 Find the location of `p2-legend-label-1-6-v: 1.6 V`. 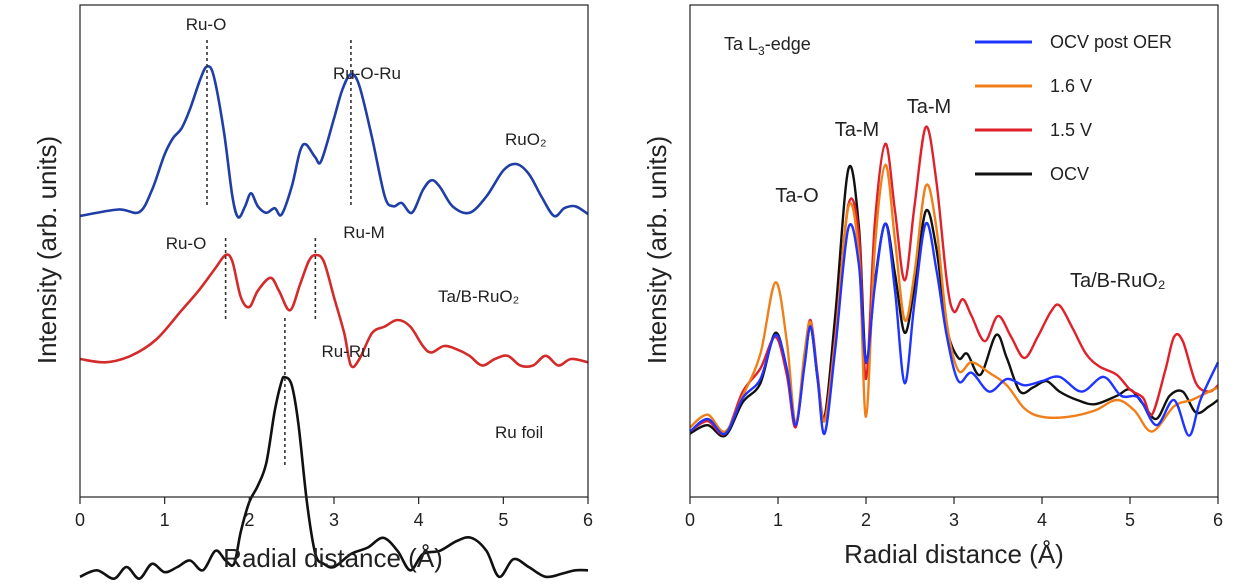

p2-legend-label-1-6-v: 1.6 V is located at coordinates (1071, 86).